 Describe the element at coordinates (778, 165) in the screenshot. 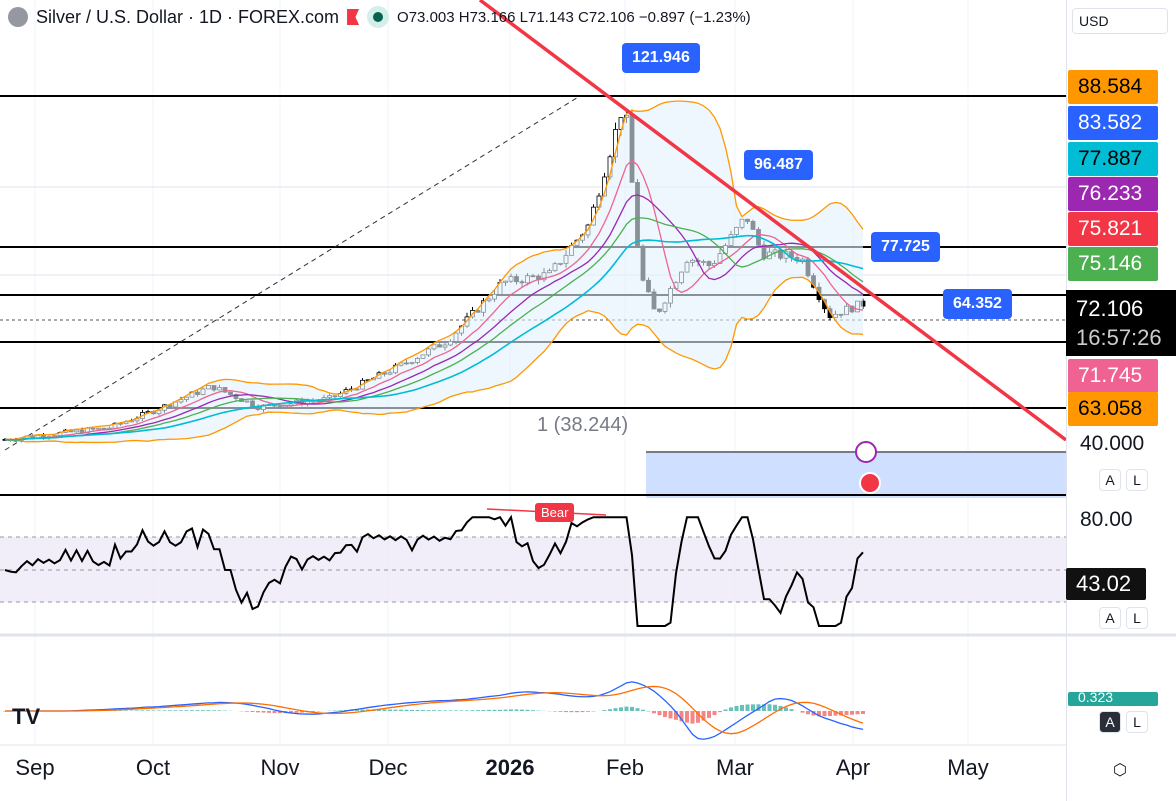

I see `callout-high-2: 96.487` at that location.